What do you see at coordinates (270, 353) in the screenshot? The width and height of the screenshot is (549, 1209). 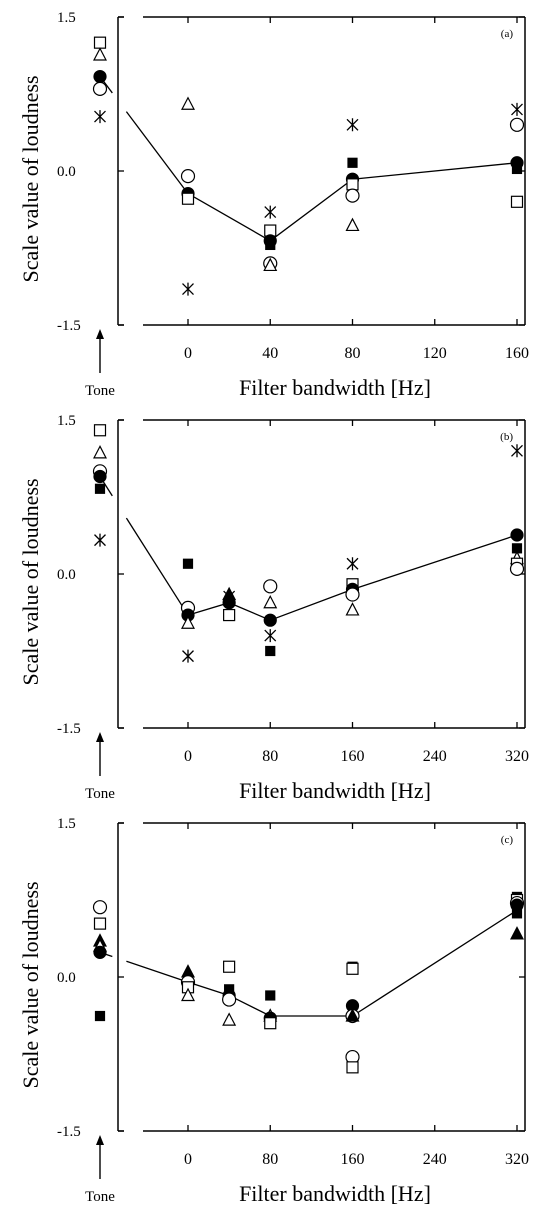 I see `x-tick-label: 40` at bounding box center [270, 353].